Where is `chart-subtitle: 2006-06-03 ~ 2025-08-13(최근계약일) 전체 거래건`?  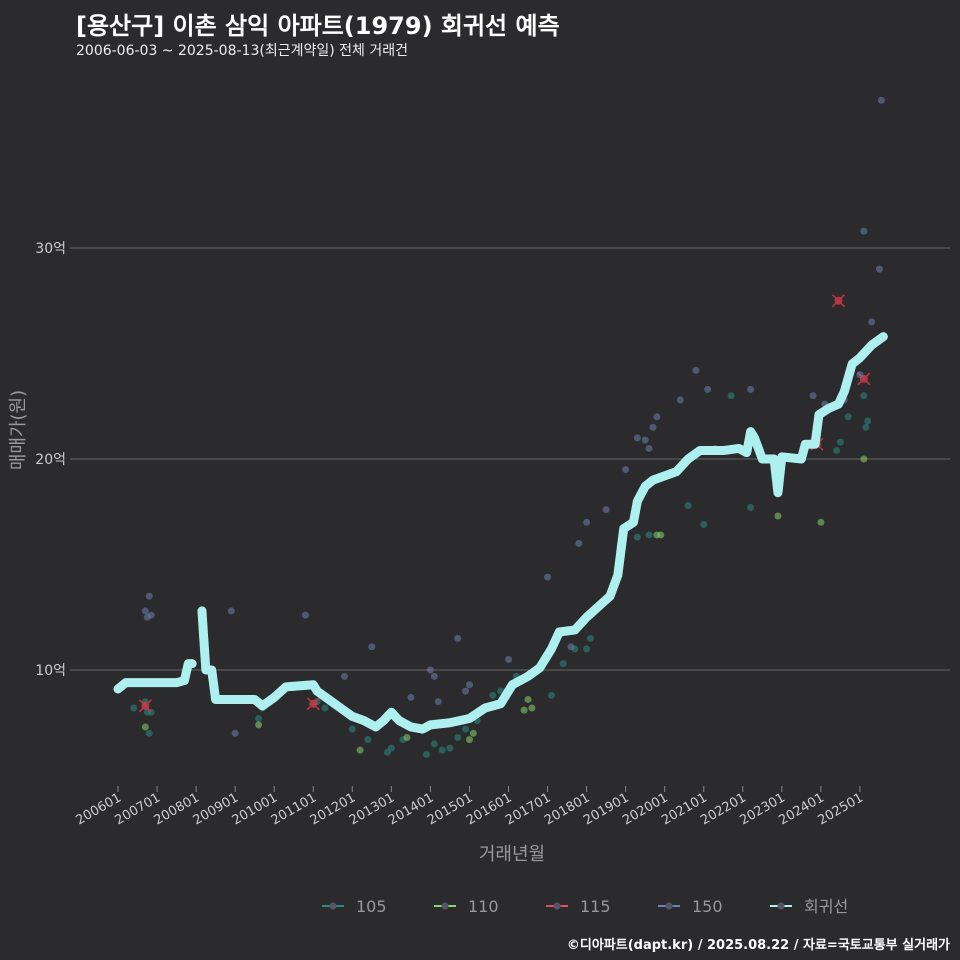
chart-subtitle: 2006-06-03 ~ 2025-08-13(최근계약일) 전체 거래건 is located at coordinates (242, 51).